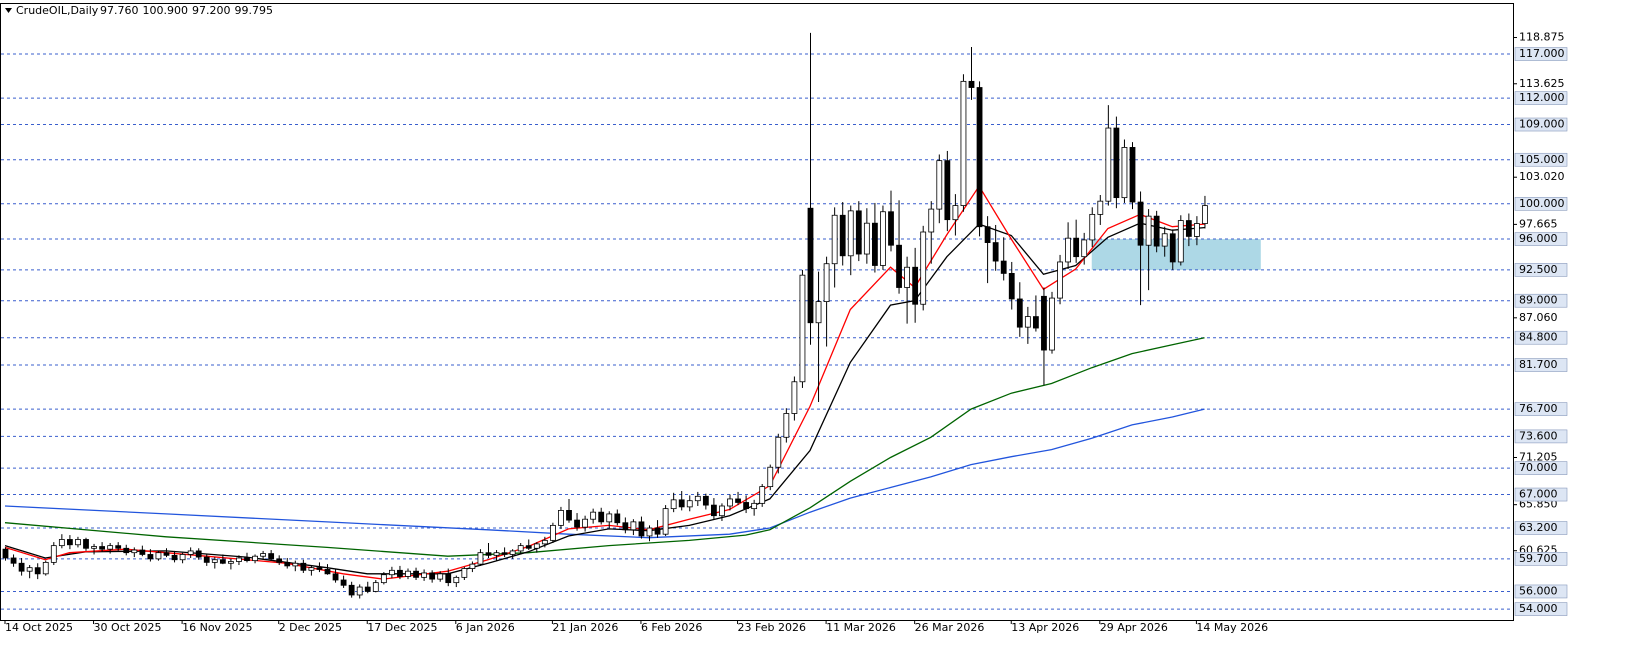 The height and width of the screenshot is (669, 1641). I want to click on x-tick-label: 13 Apr 2026, so click(1045, 627).